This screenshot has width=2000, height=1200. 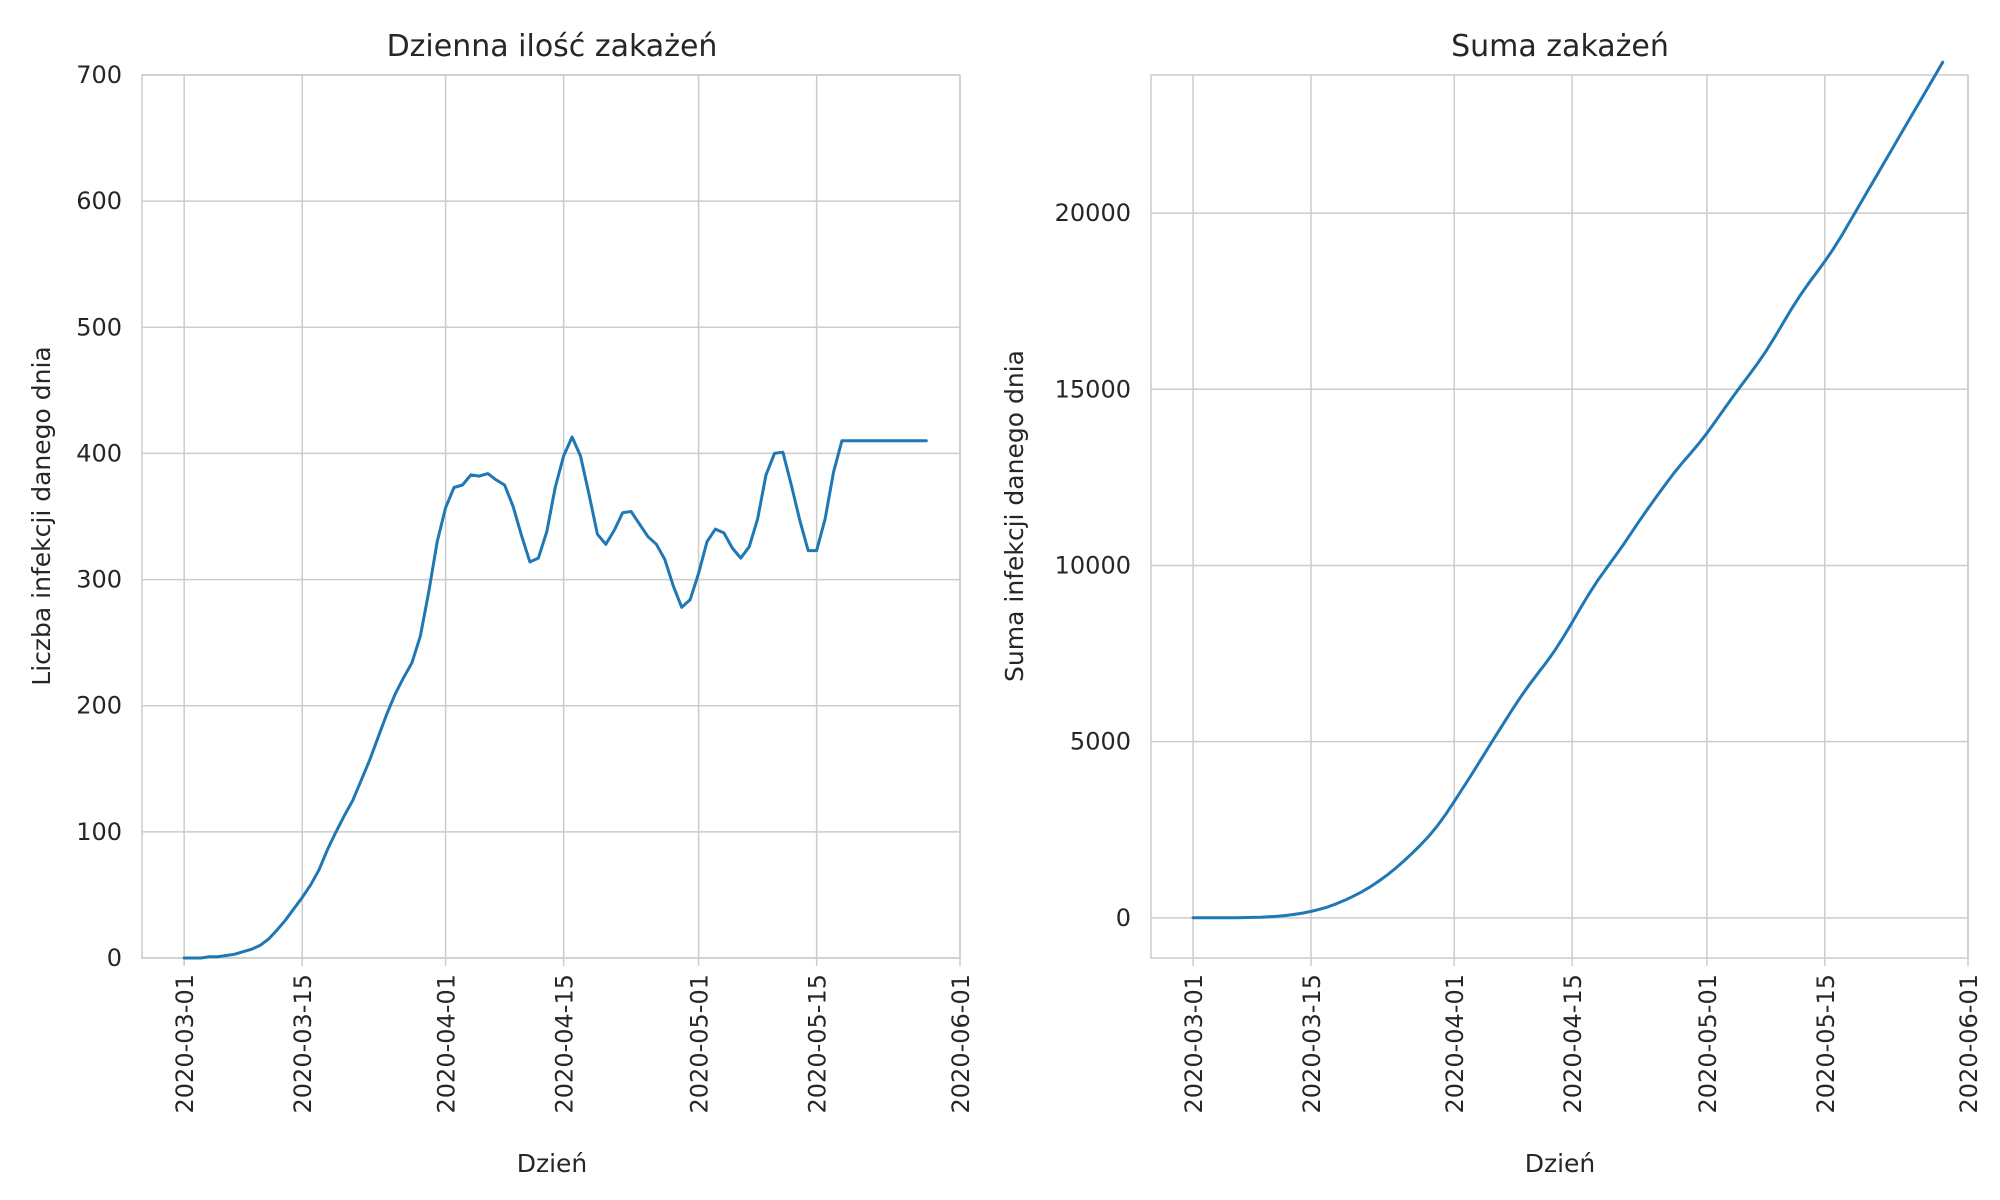 I want to click on y-tick-label: 20000, so click(x=1093, y=213).